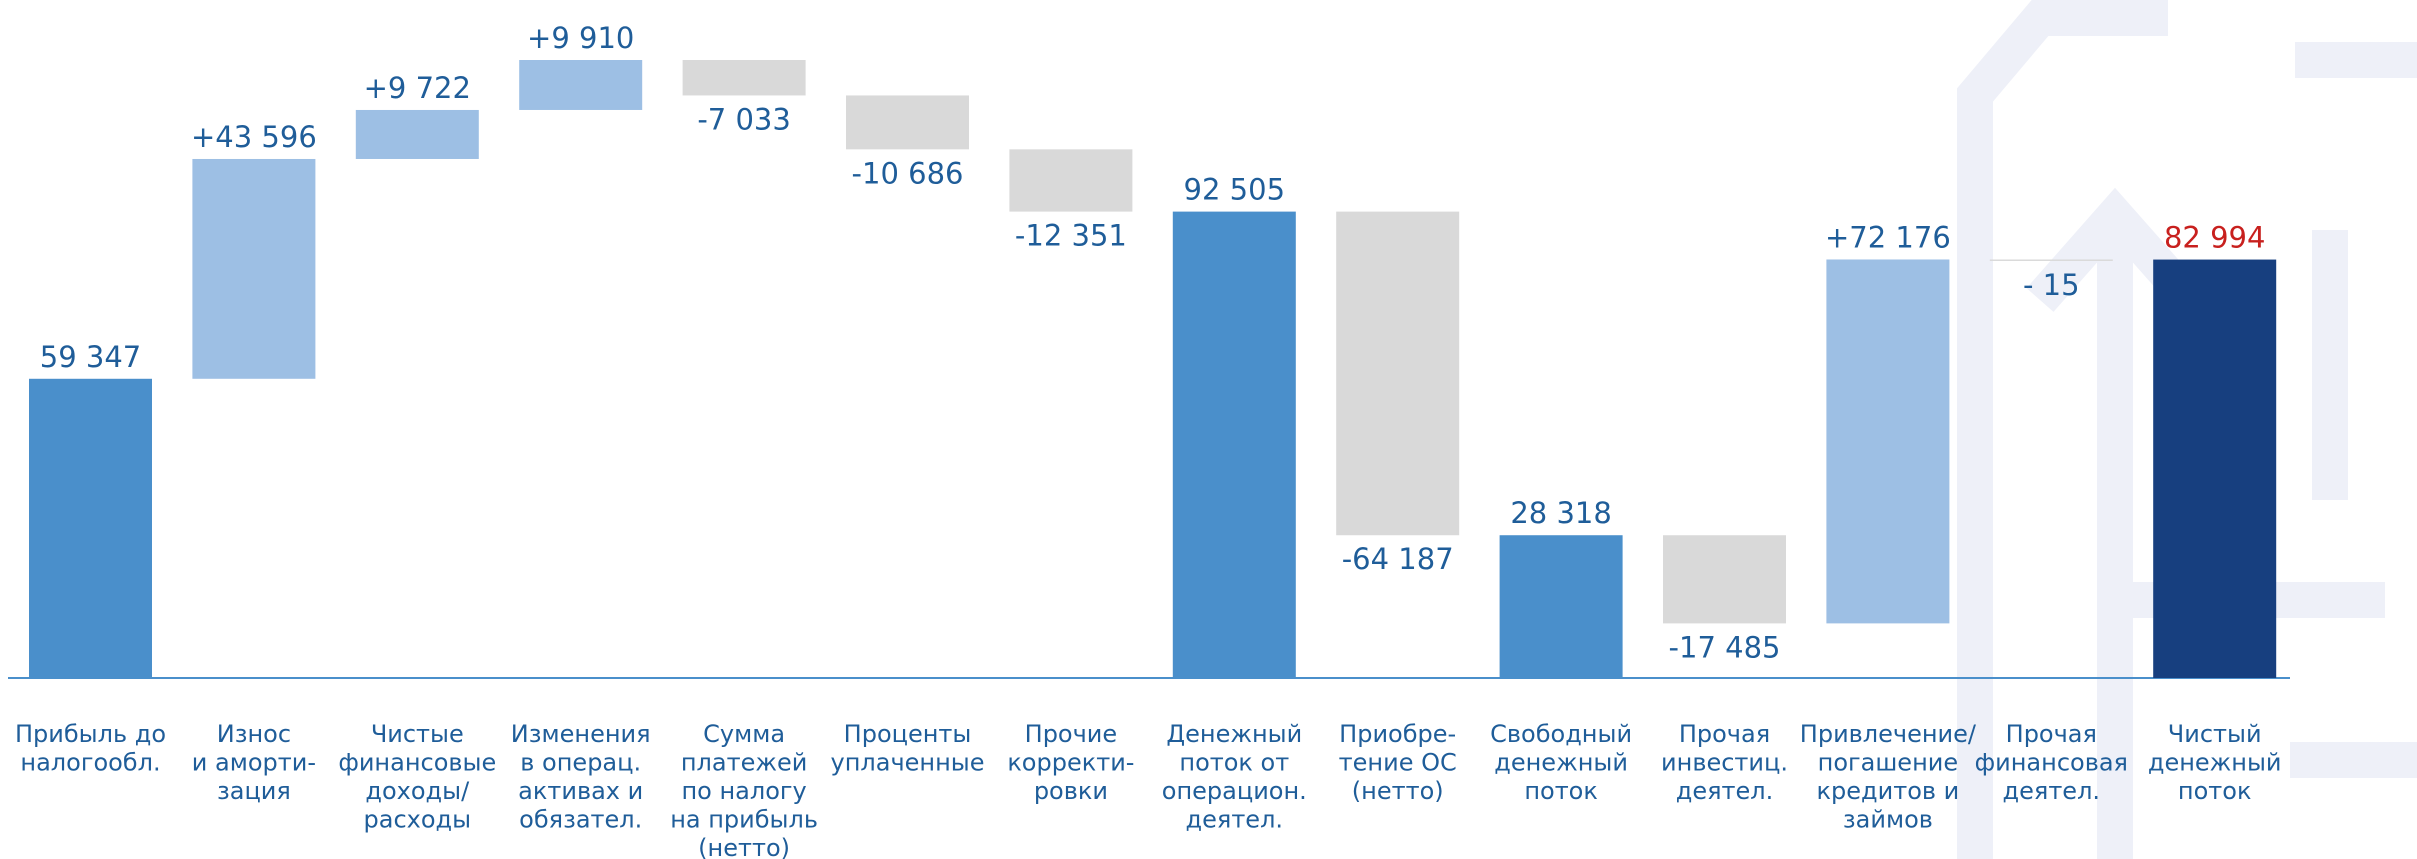 The image size is (2417, 859). What do you see at coordinates (90, 748) in the screenshot?
I see `category-label: Прибыль до налогообл.` at bounding box center [90, 748].